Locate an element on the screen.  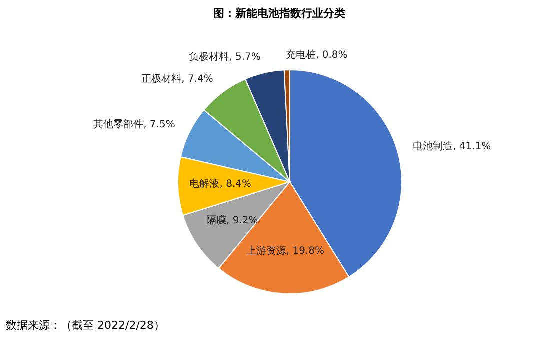
source-note: 数据来源：（截至 2022/2/28） is located at coordinates (85, 325).